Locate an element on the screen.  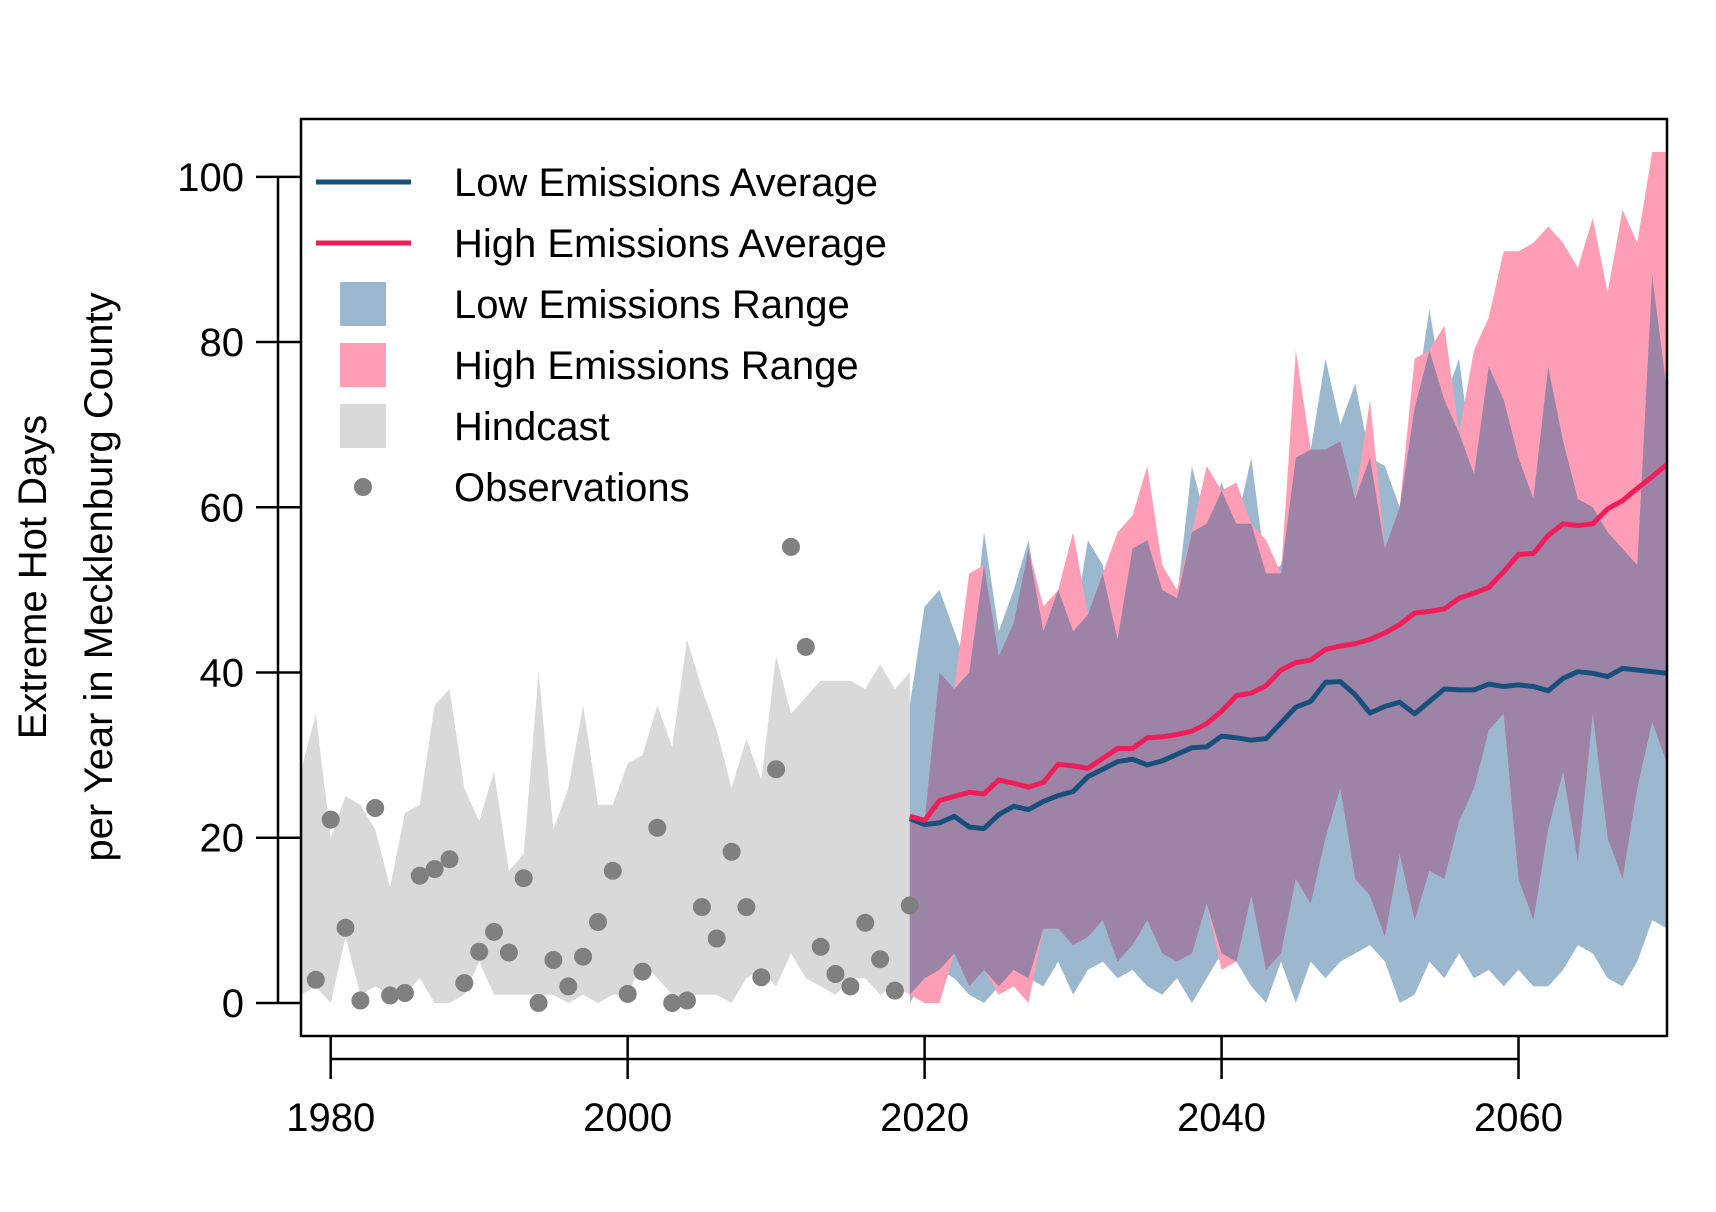
legend-item-low_avg: Low Emissions Average is located at coordinates (597, 183).